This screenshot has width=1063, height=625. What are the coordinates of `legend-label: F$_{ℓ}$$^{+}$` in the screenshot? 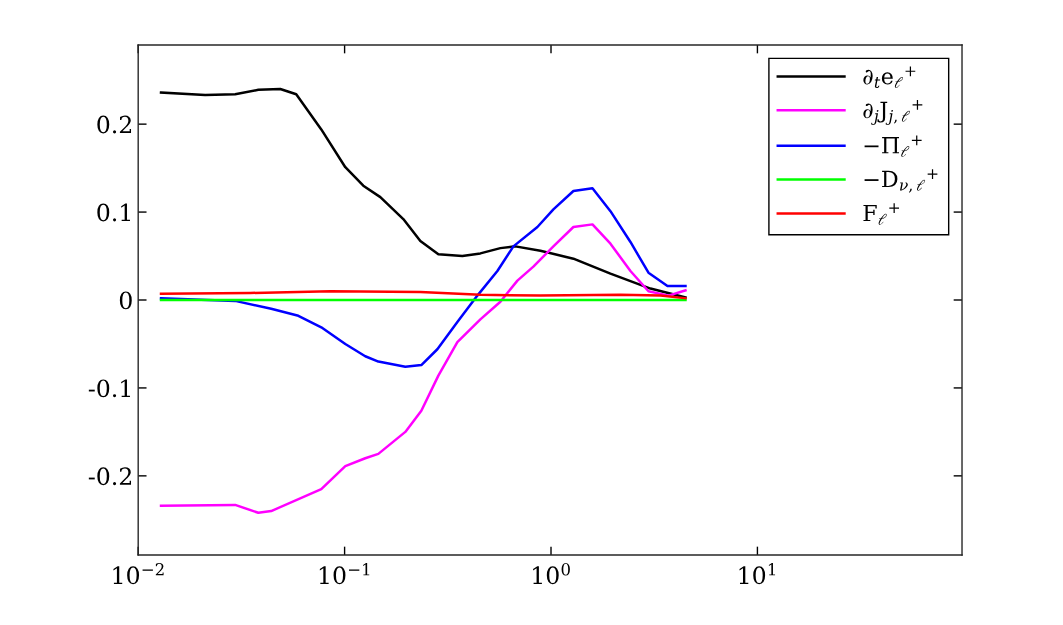 It's located at (881, 214).